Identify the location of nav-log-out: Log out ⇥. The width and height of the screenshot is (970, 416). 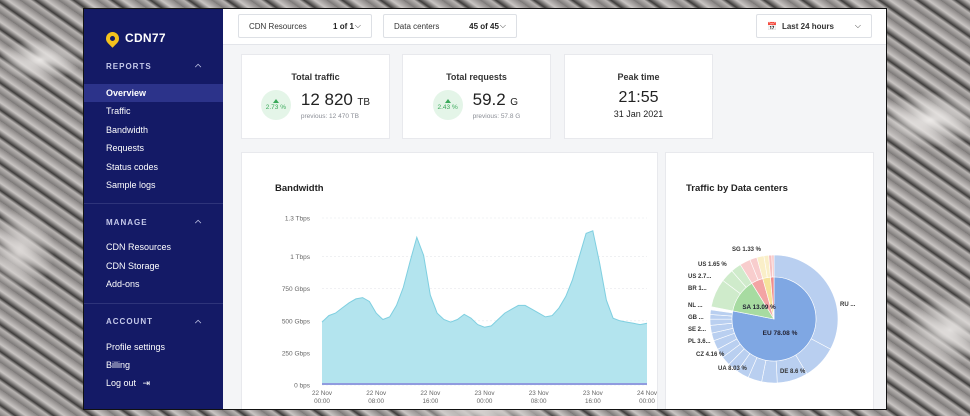
(153, 383).